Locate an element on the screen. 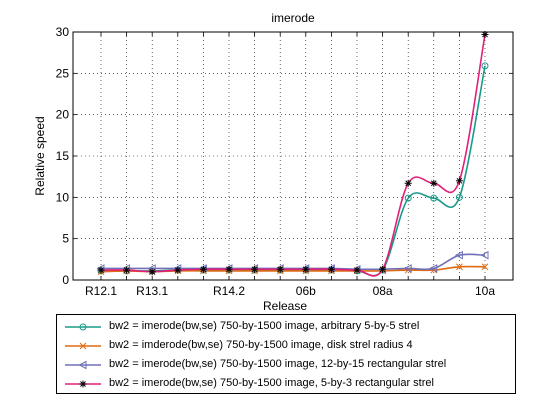 Image resolution: width=560 pixels, height=420 pixels. y-tick-label: 30 is located at coordinates (63, 32).